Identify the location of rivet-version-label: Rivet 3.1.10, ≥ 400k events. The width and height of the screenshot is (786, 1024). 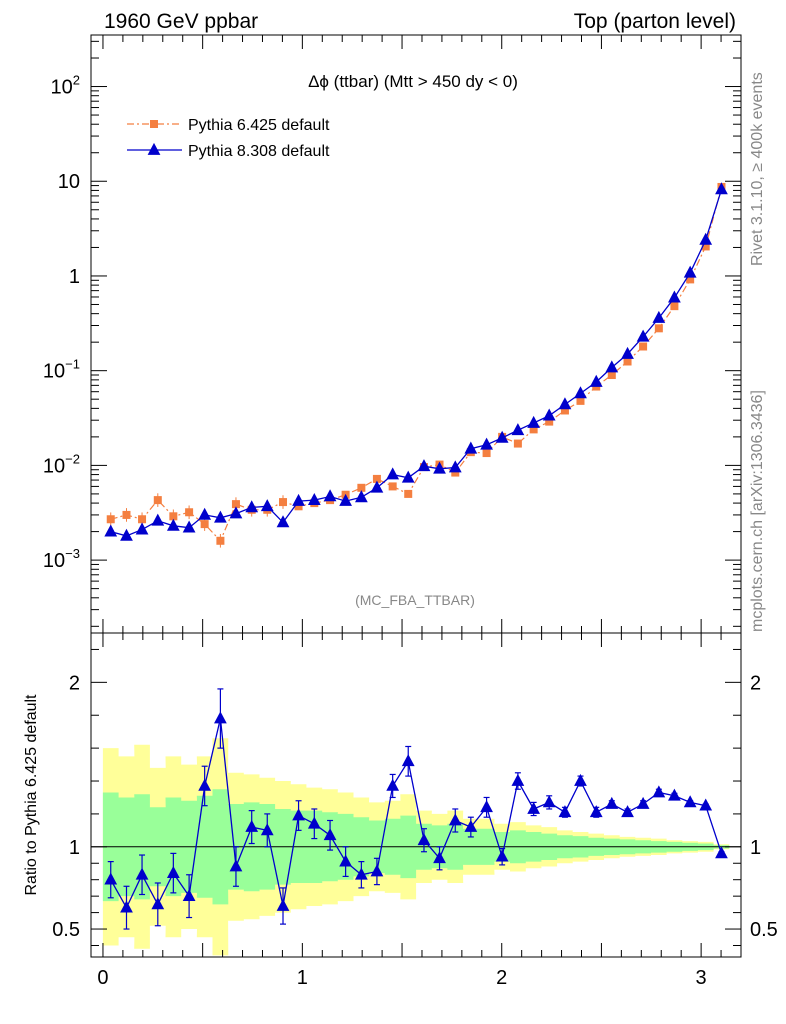
(757, 169).